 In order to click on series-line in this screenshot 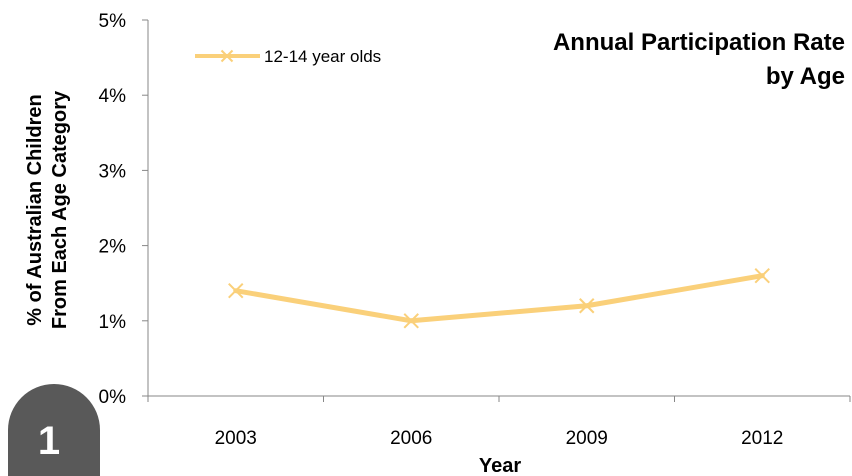, I will do `click(499, 298)`.